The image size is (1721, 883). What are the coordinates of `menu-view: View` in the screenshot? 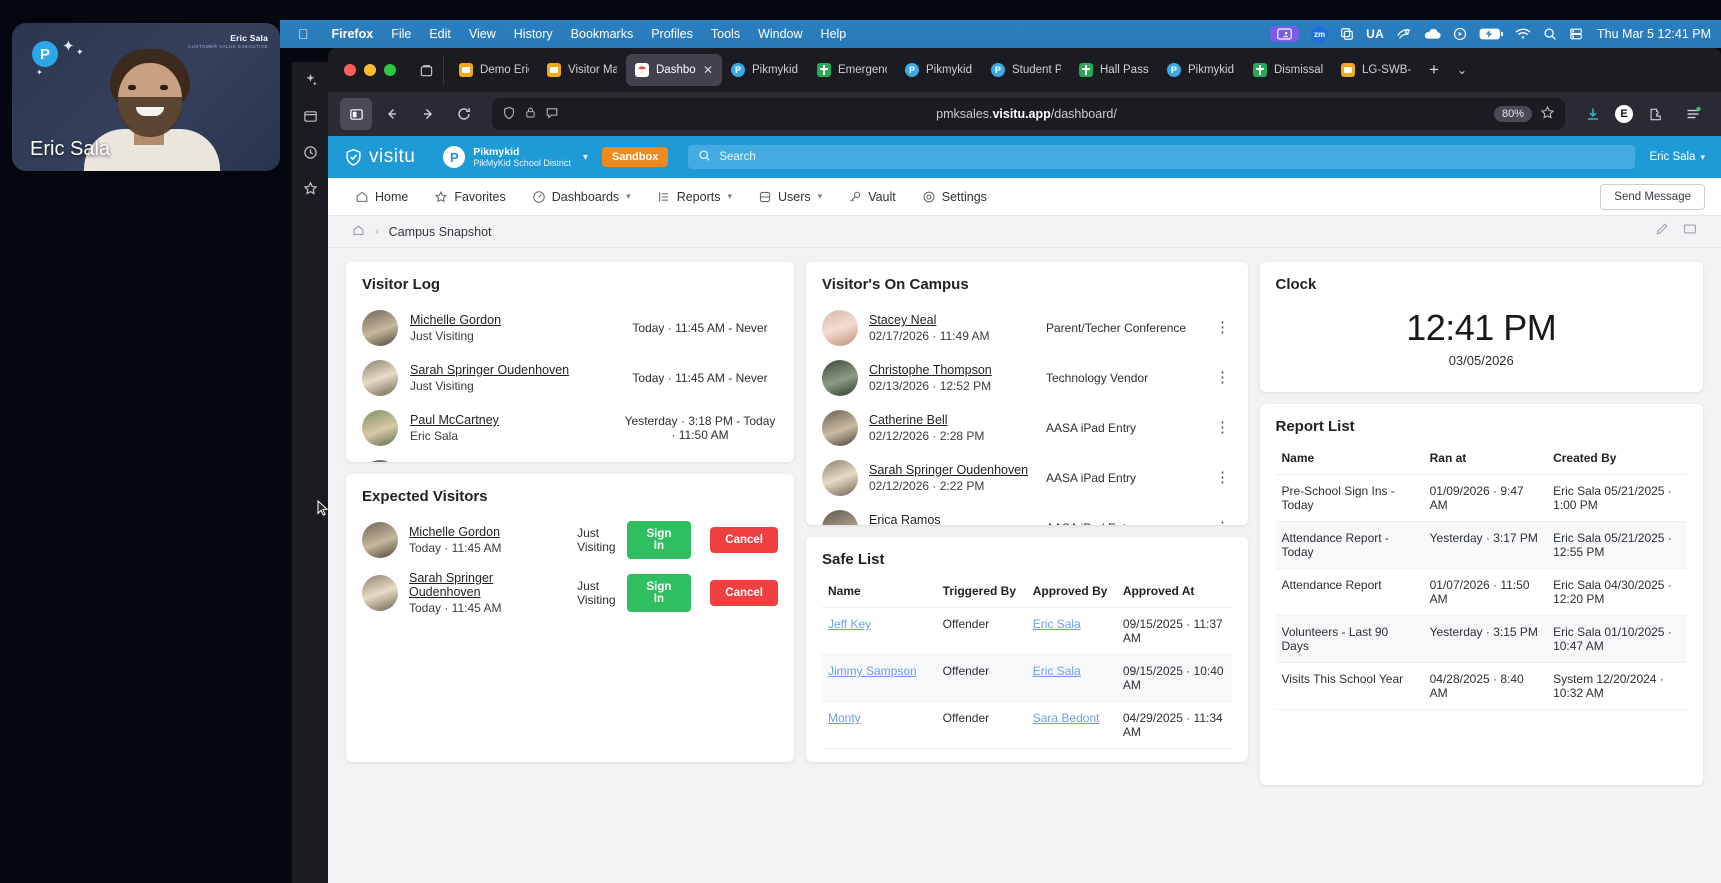 It's located at (477, 34).